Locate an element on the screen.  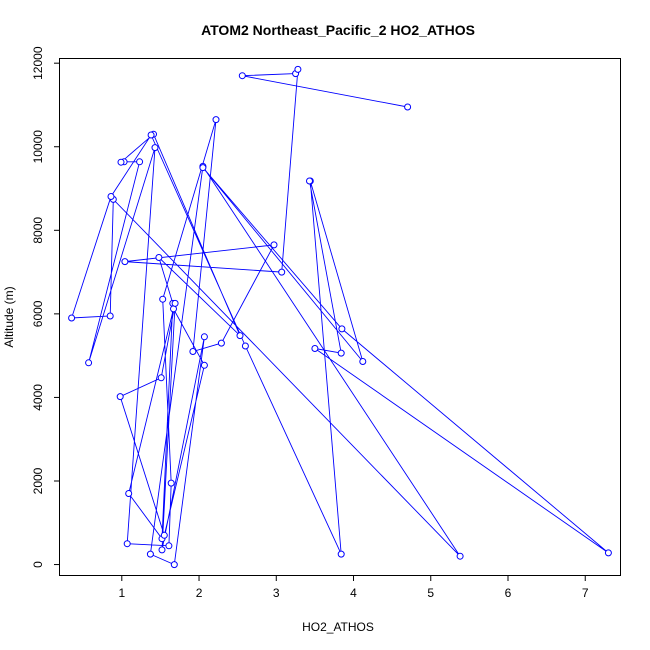
x-axis-label: HO2_ATHOS is located at coordinates (338, 627).